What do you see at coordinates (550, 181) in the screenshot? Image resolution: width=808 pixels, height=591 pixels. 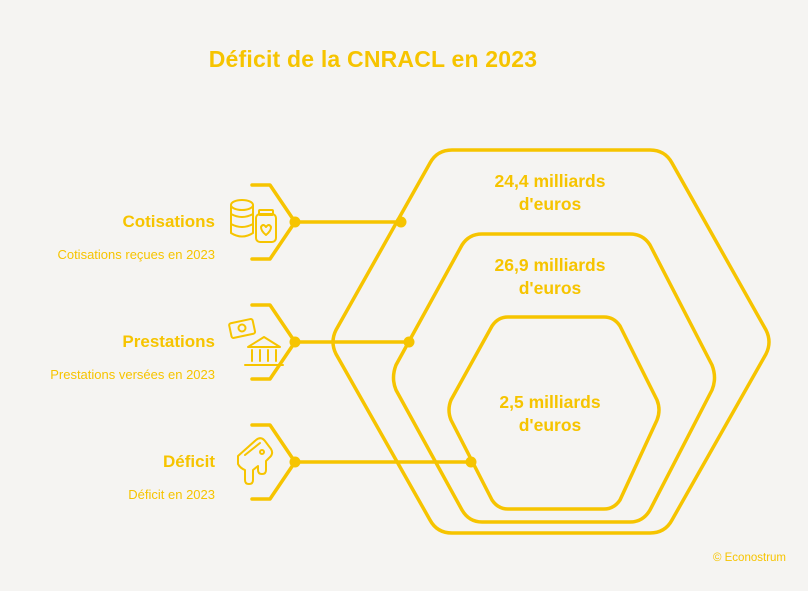 I see `value-outer-line1: 24,4 milliards` at bounding box center [550, 181].